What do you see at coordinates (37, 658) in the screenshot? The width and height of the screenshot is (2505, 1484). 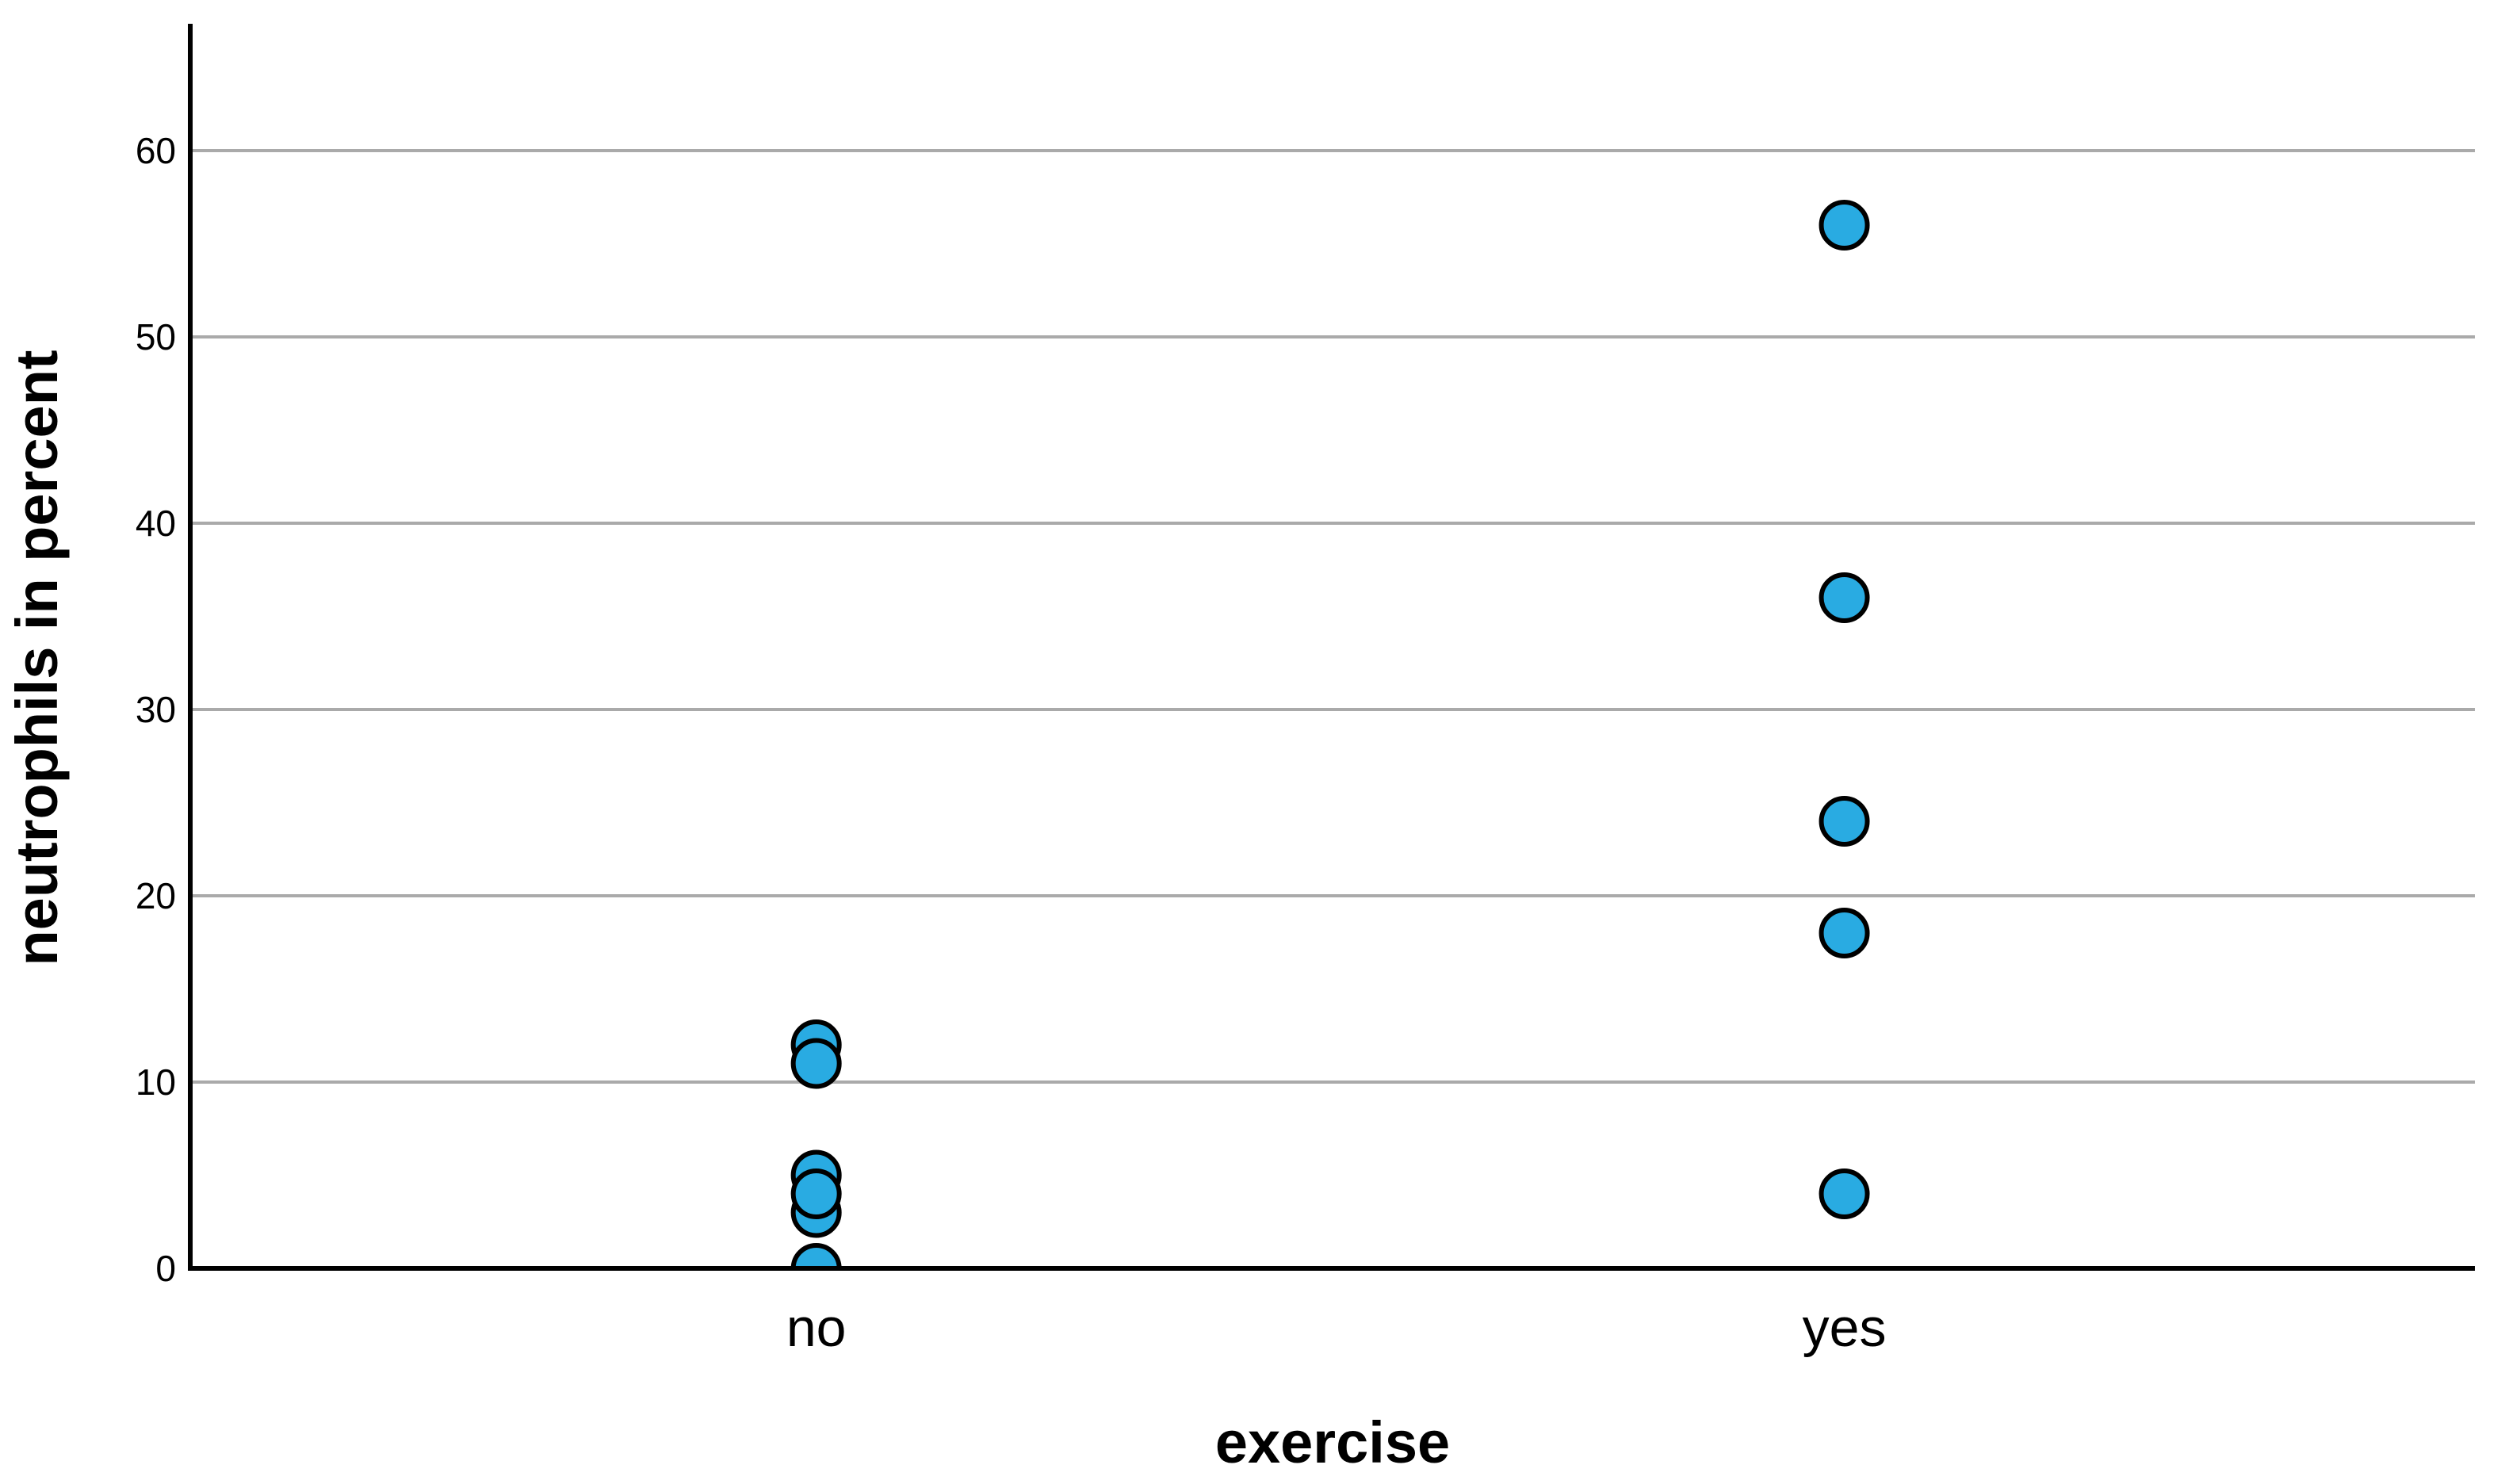 I see `y-axis-title: neutrophils in percent` at bounding box center [37, 658].